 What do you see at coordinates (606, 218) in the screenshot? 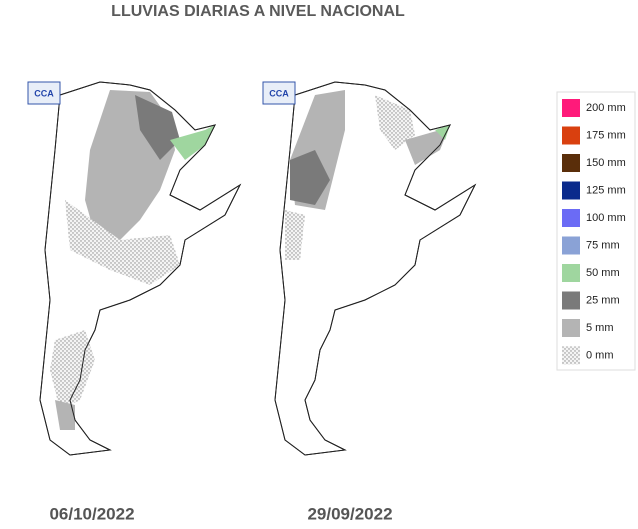
I see `legend-label: 100 mm` at bounding box center [606, 218].